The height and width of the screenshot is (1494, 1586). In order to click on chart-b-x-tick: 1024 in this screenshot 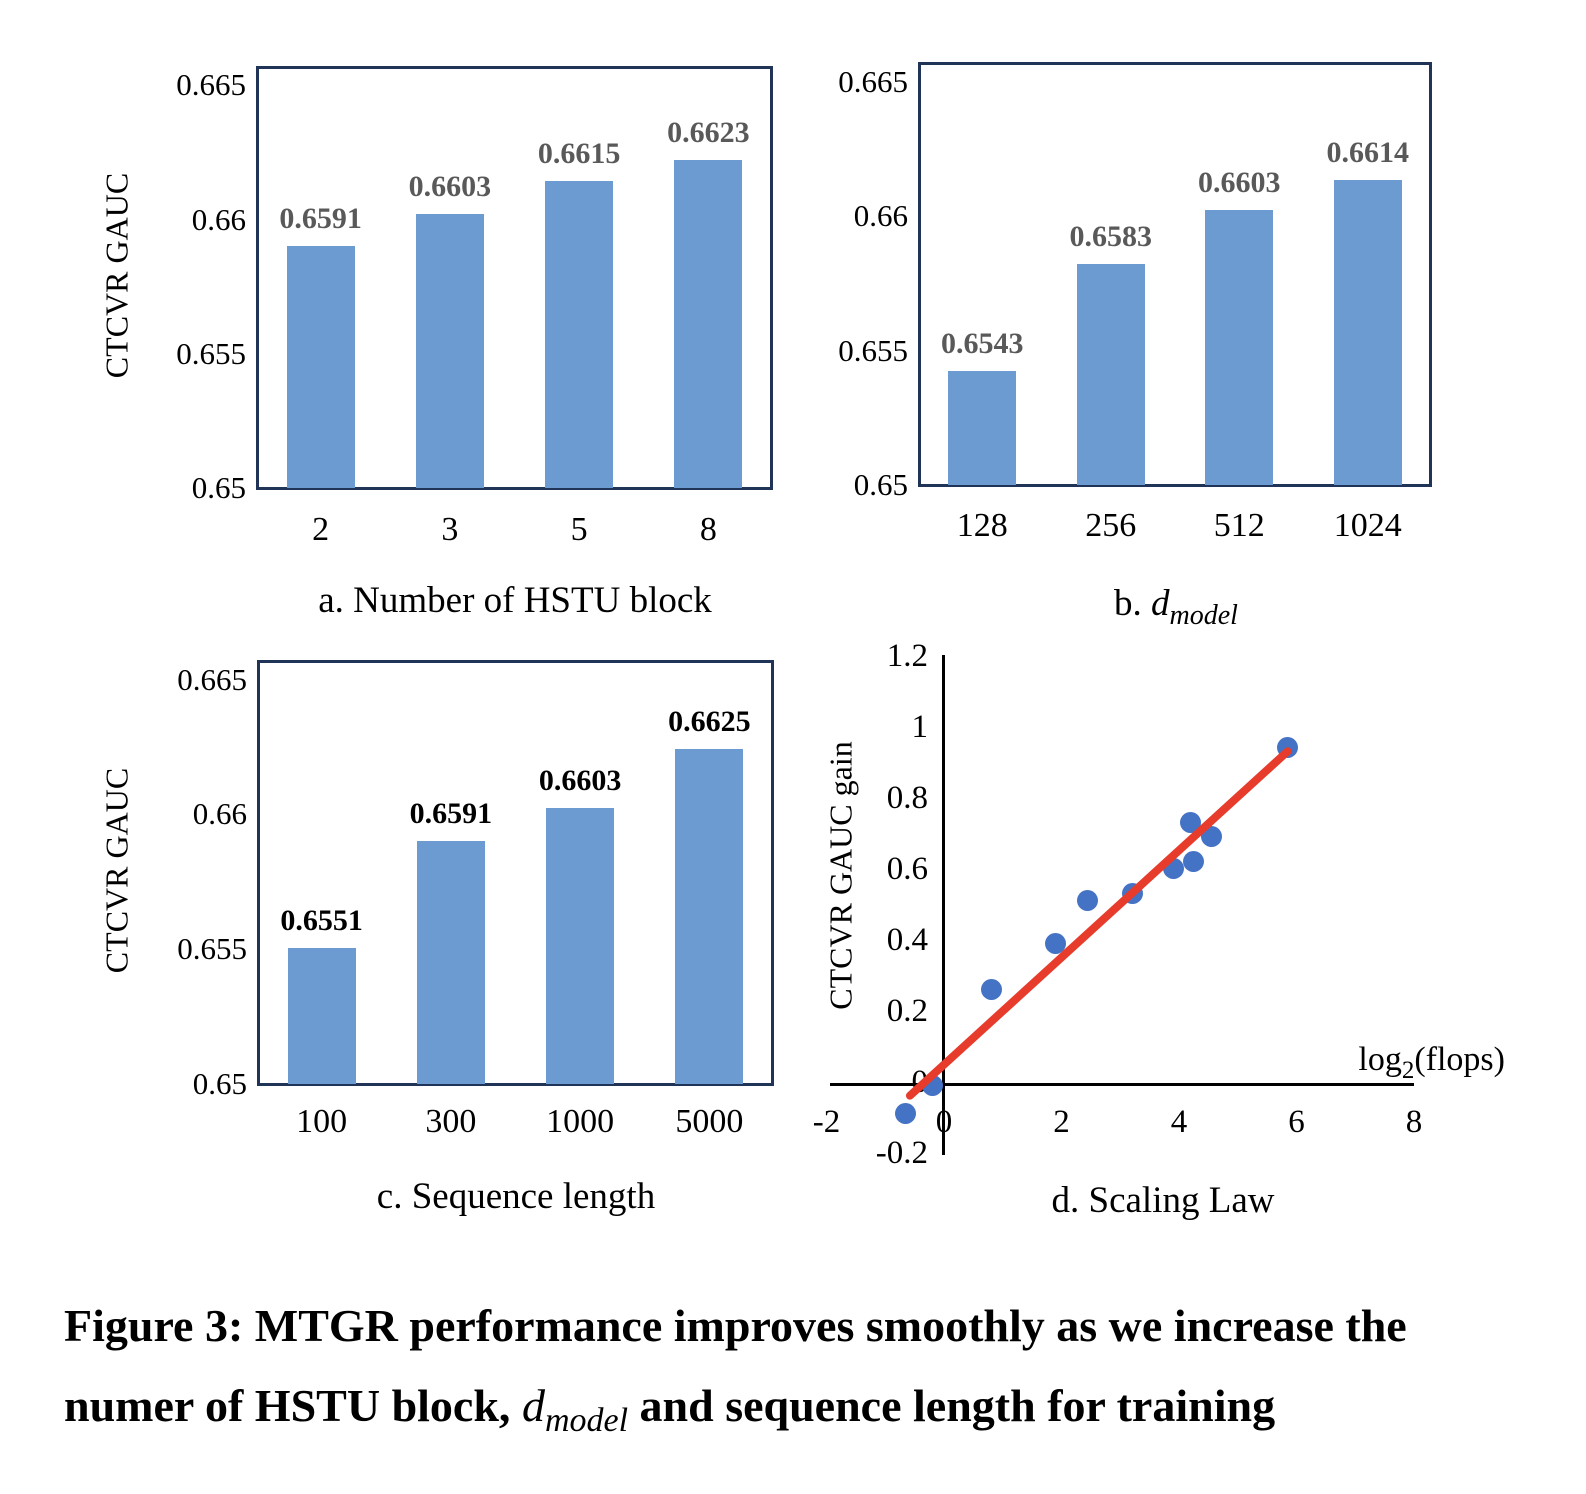, I will do `click(1367, 525)`.